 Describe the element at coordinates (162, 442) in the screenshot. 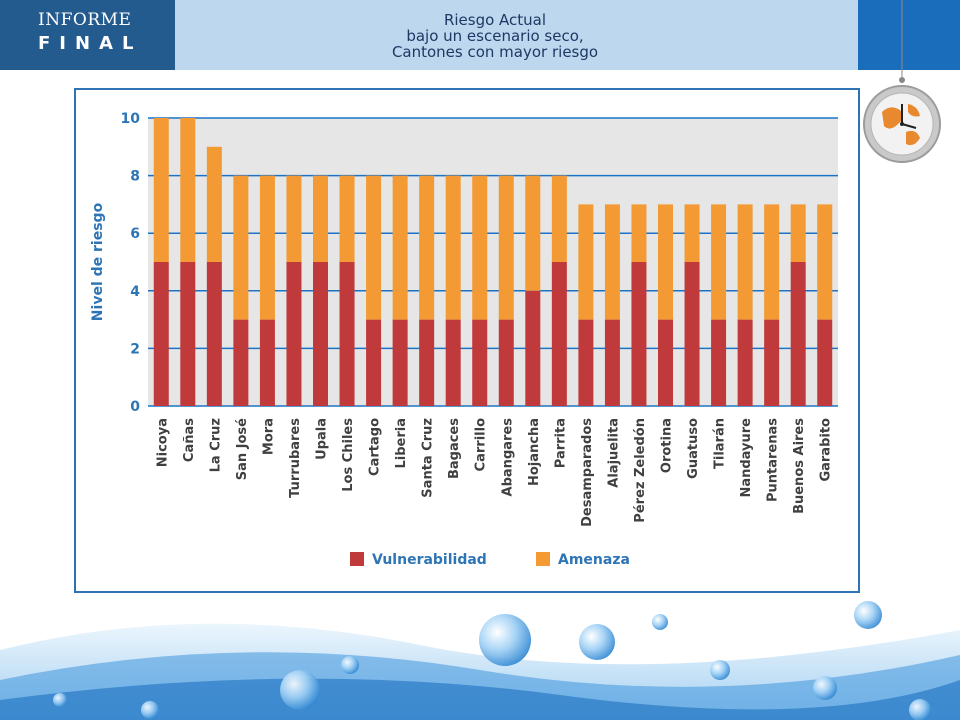

I see `x-tick-label: Nicoya` at that location.